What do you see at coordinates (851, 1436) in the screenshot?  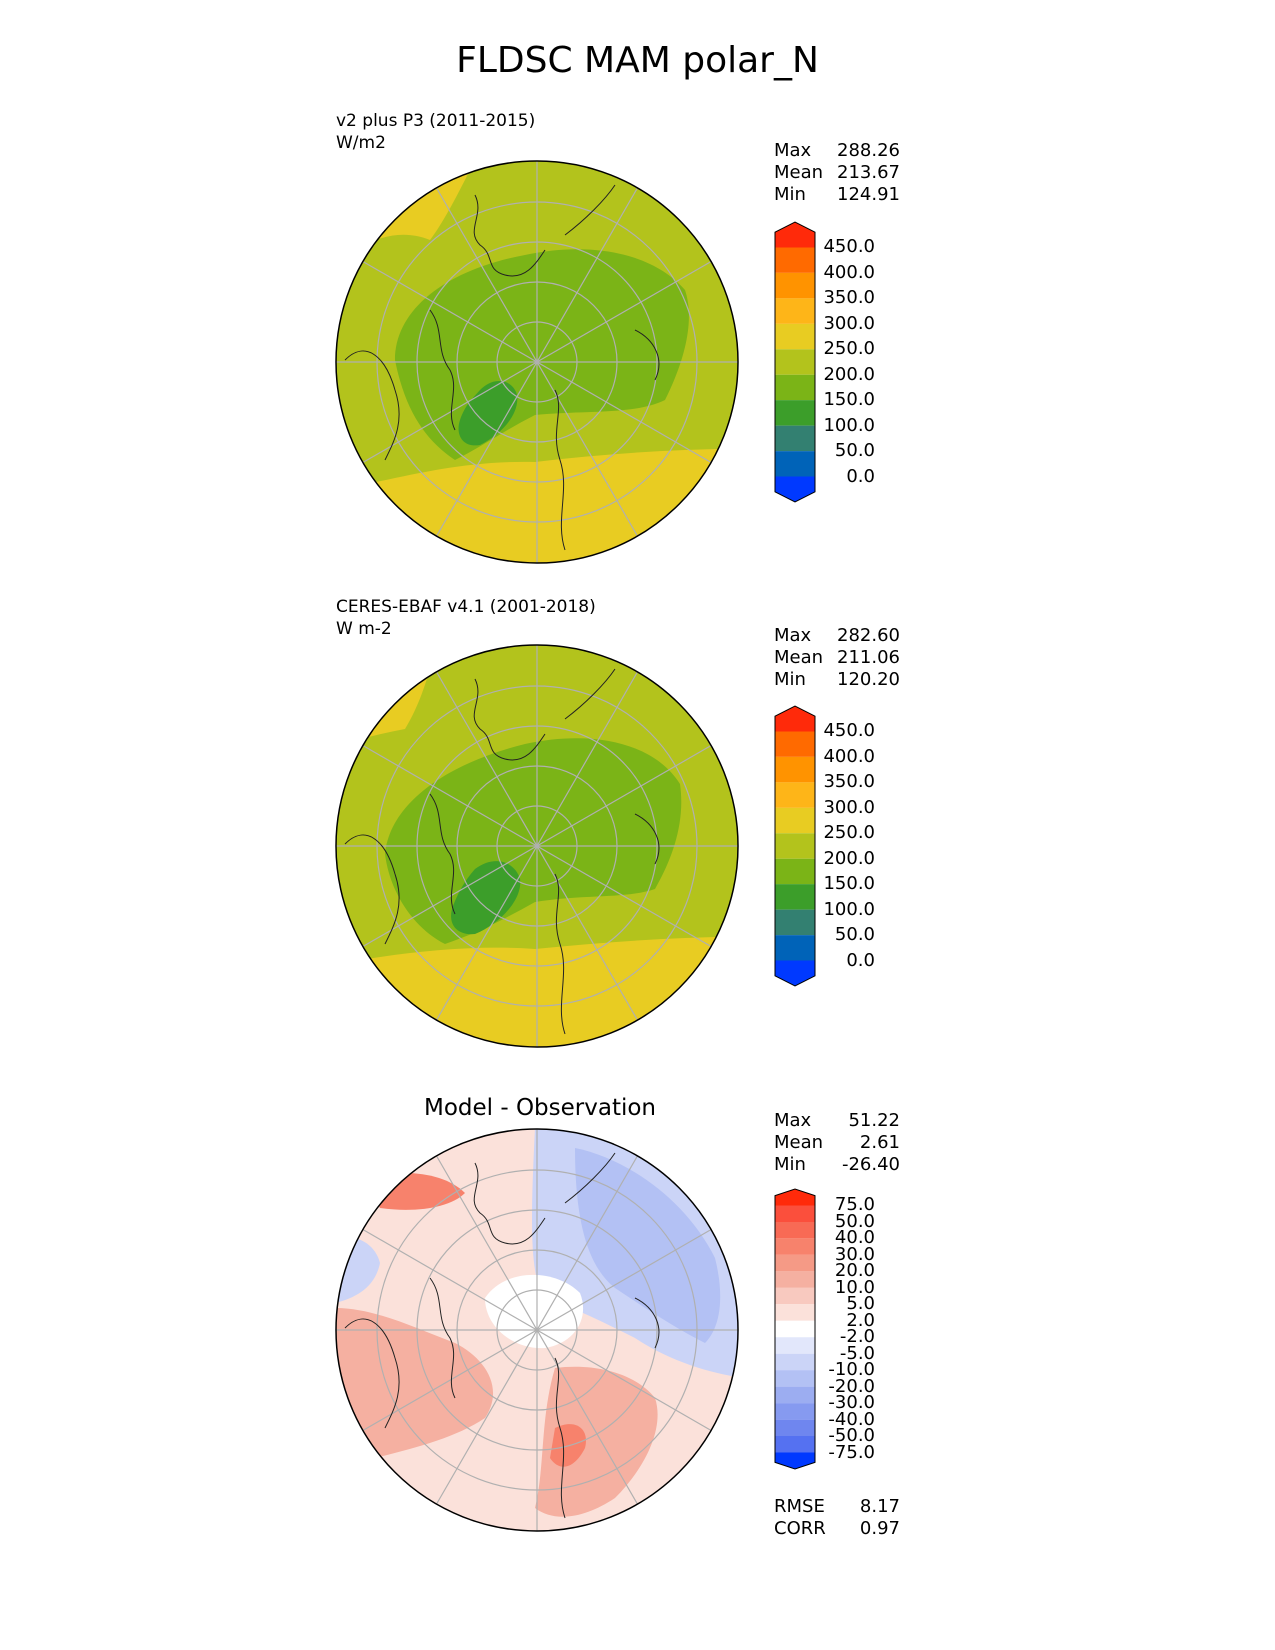 I see `colorbar-tick-label: -50.0` at bounding box center [851, 1436].